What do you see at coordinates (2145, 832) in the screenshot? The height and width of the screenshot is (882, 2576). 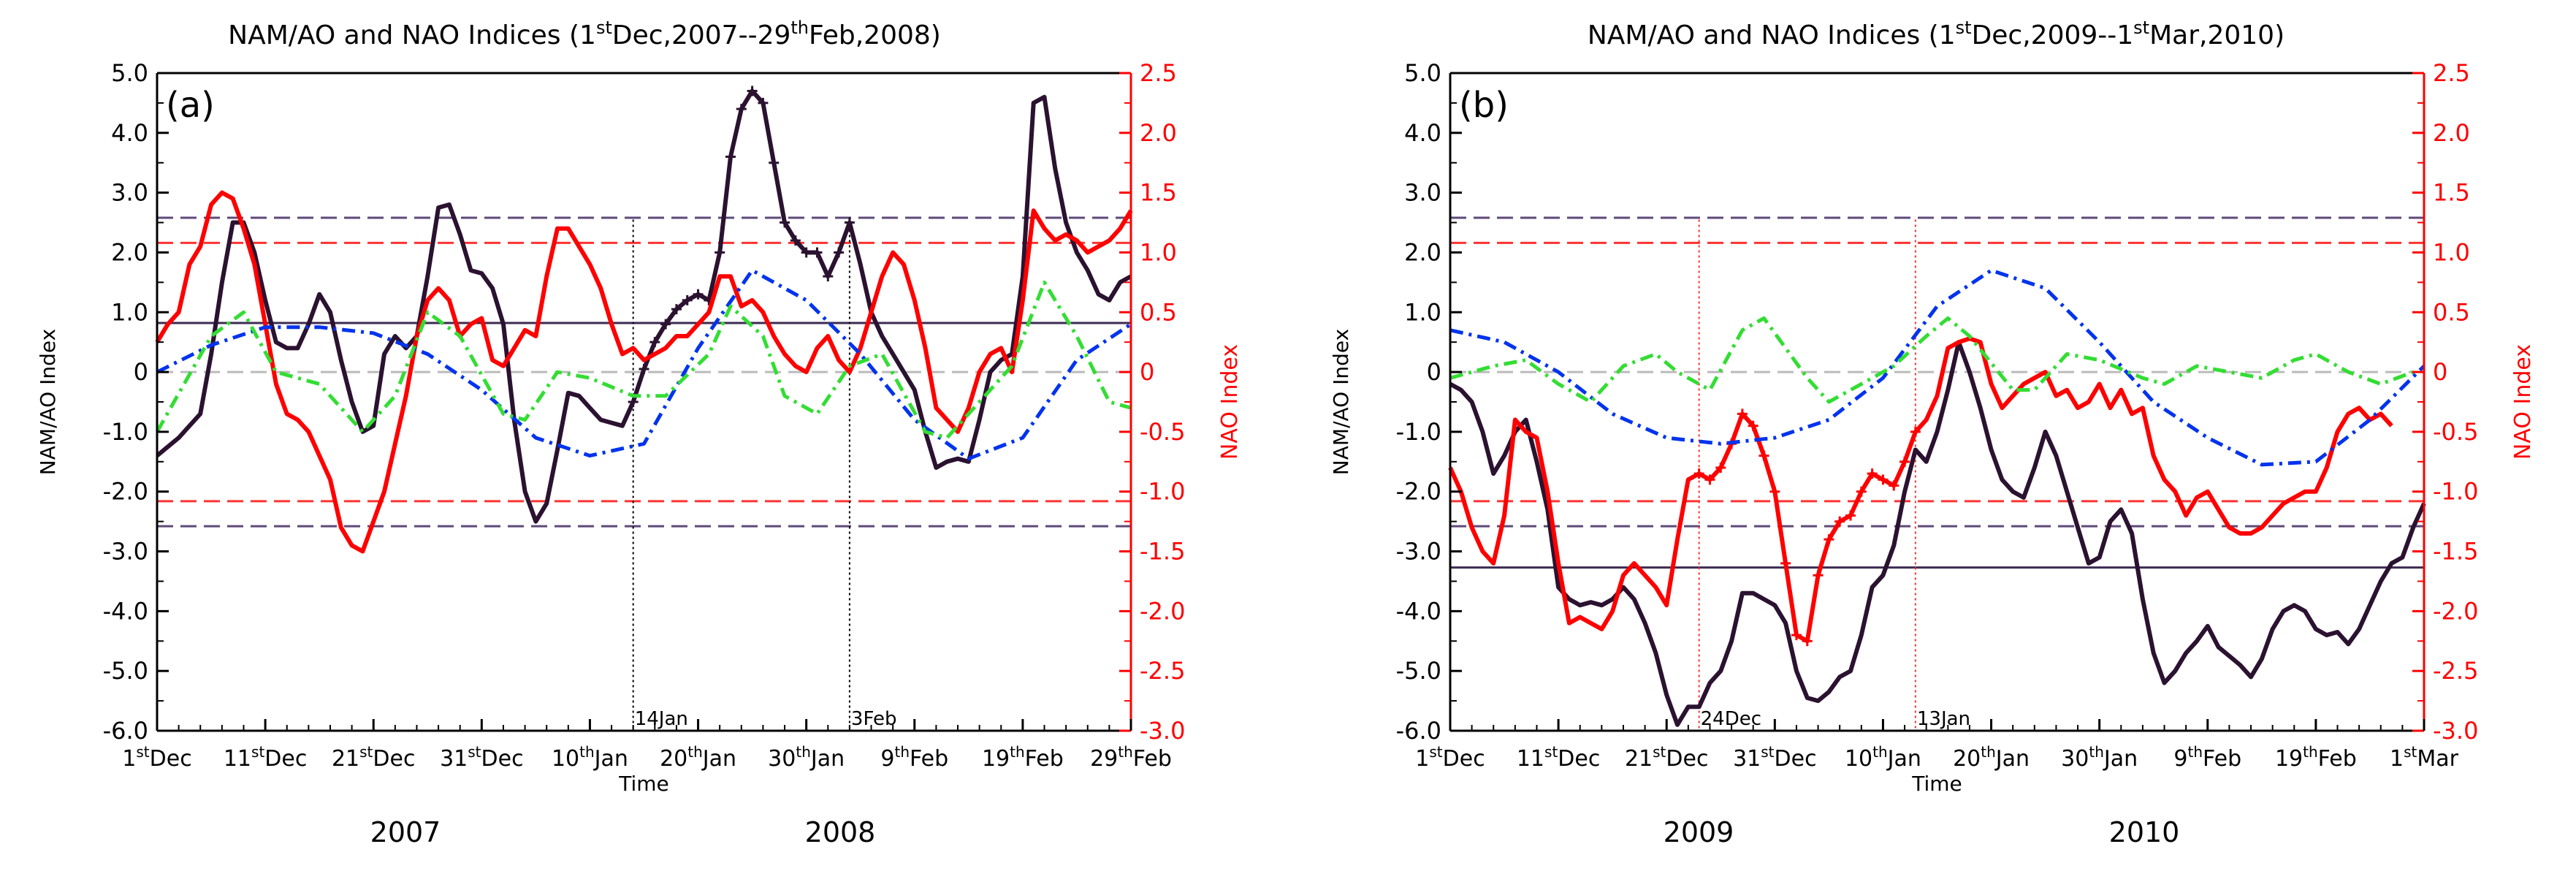 I see `year-label: 2010` at bounding box center [2145, 832].